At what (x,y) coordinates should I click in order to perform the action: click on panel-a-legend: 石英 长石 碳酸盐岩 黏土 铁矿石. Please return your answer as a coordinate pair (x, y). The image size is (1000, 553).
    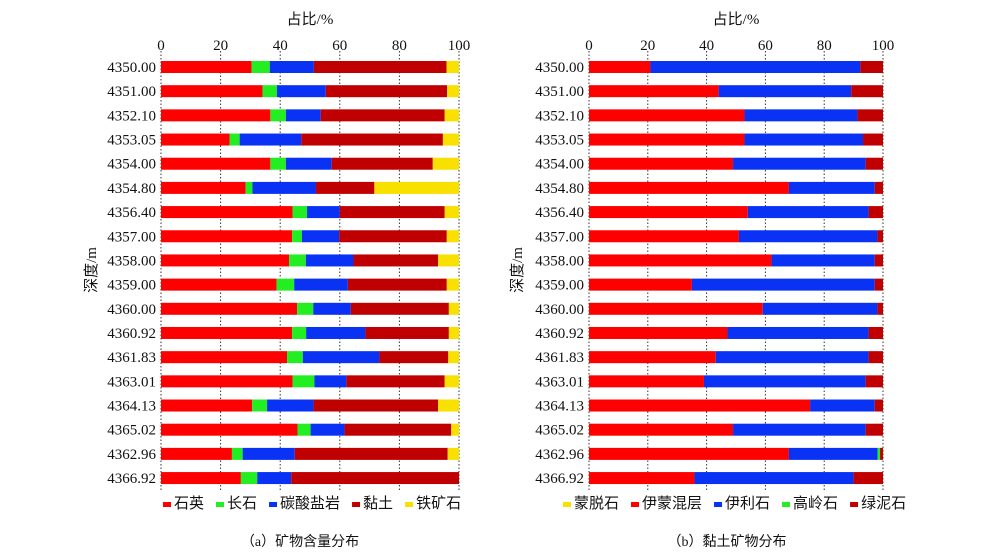
    Looking at the image, I should click on (312, 503).